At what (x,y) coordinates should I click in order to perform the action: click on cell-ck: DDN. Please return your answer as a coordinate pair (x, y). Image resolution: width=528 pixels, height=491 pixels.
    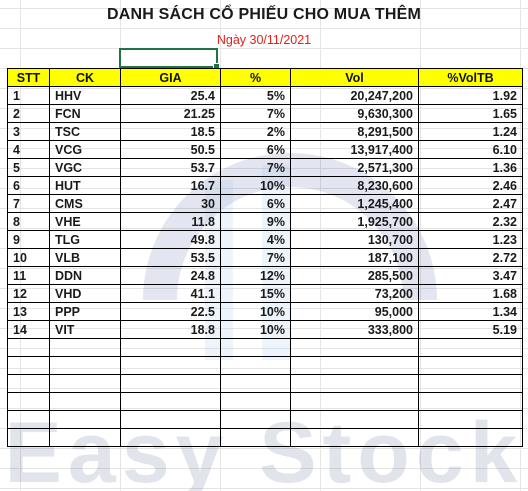
    Looking at the image, I should click on (85, 275).